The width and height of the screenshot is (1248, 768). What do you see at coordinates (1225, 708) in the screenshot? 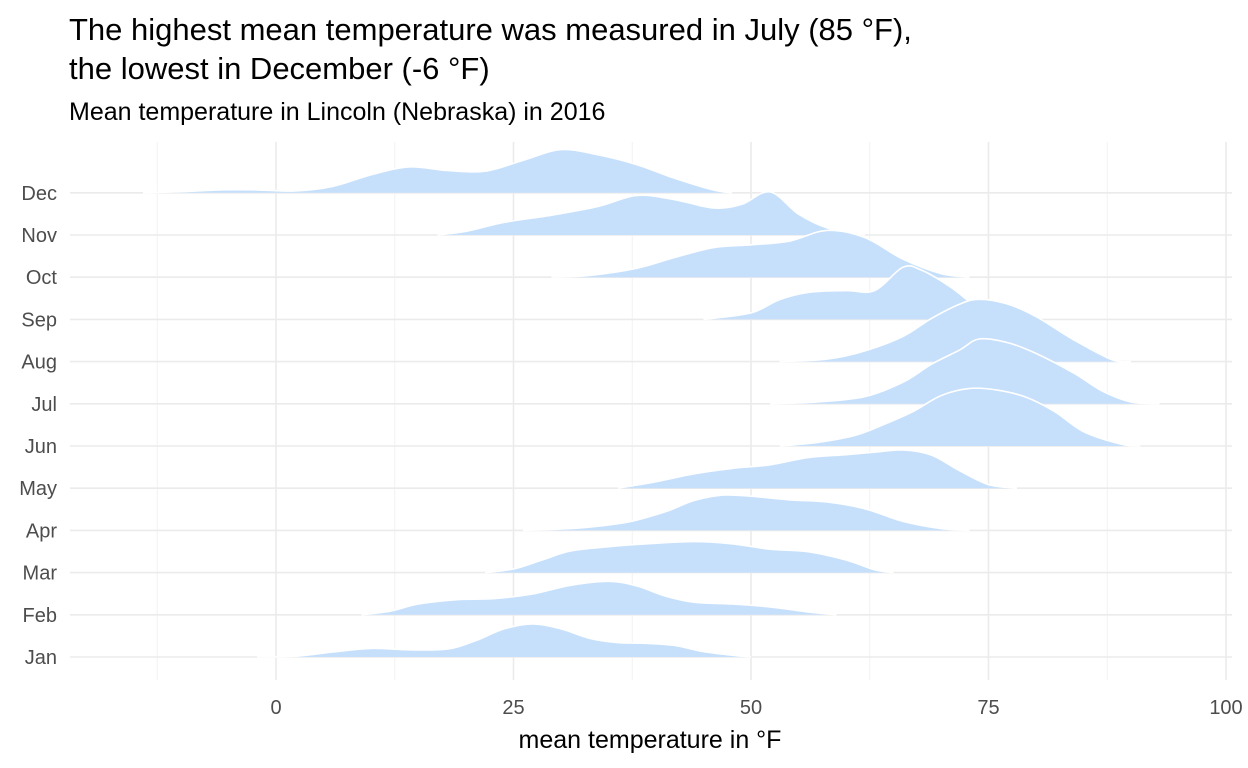
I see `x-tick-label: 100` at bounding box center [1225, 708].